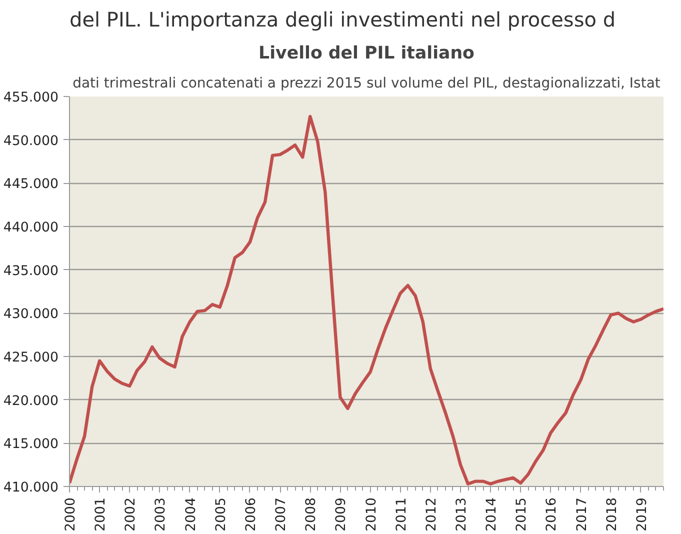 This screenshot has width=681, height=534. Describe the element at coordinates (366, 54) in the screenshot. I see `chart-title: Livello del PIL italiano` at that location.